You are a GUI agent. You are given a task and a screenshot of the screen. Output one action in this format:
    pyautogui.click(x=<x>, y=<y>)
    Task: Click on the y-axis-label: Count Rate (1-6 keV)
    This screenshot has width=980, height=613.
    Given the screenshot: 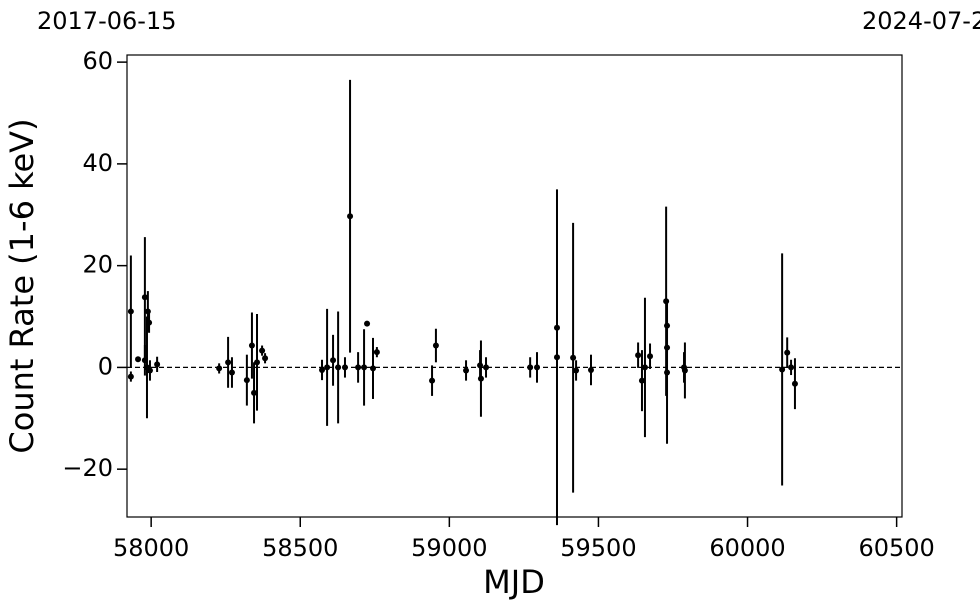 What is the action you would take?
    pyautogui.click(x=22, y=285)
    